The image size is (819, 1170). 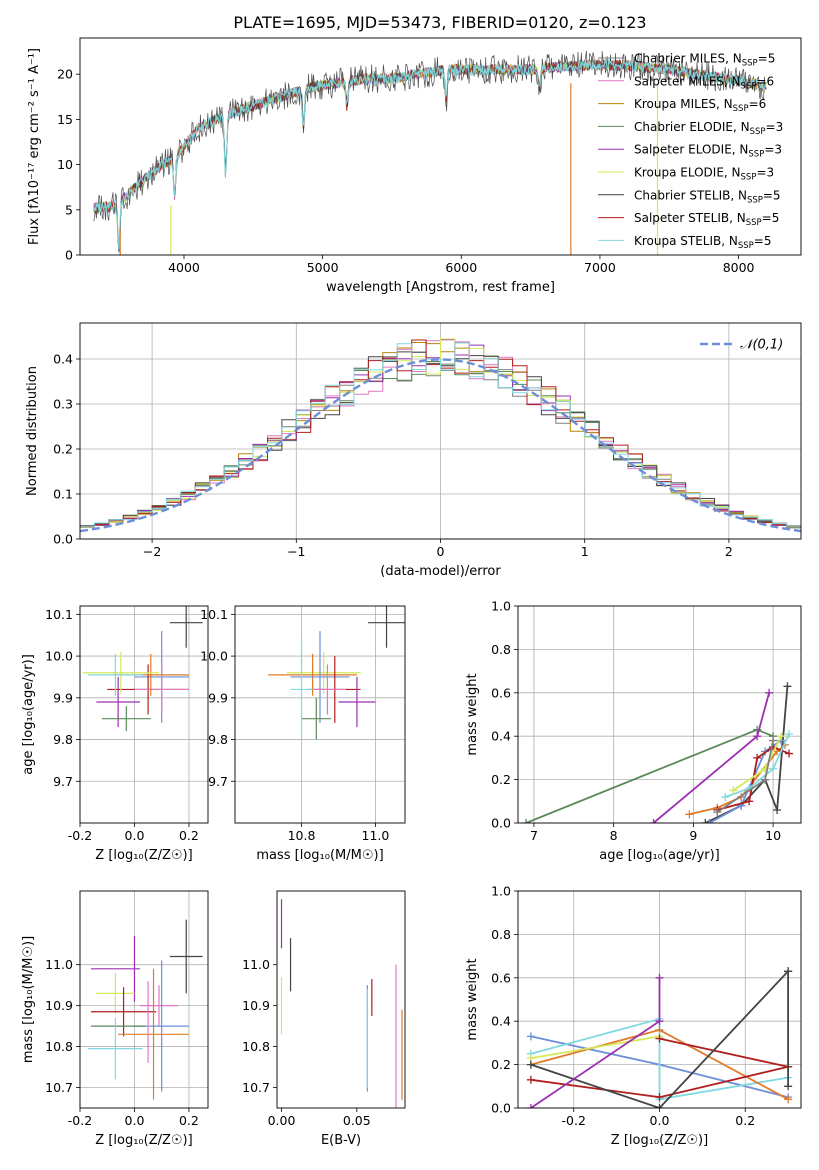 What do you see at coordinates (63, 494) in the screenshot?
I see `y-tick-label: 0.1` at bounding box center [63, 494].